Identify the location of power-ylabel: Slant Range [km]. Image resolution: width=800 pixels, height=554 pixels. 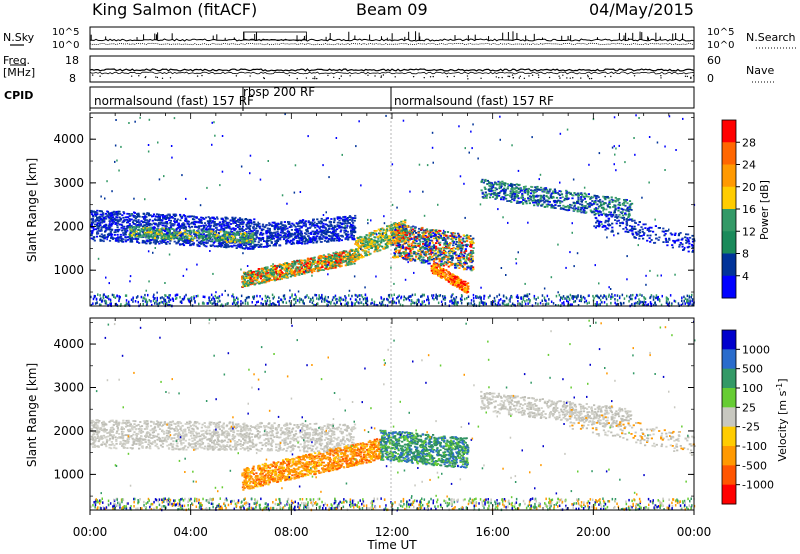
(32, 210).